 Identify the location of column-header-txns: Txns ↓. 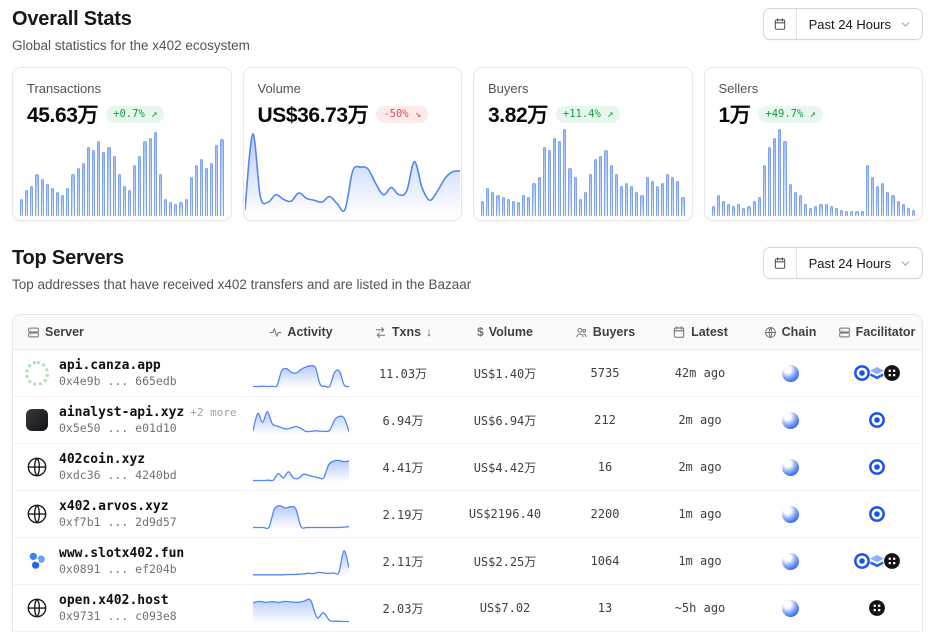
(403, 332).